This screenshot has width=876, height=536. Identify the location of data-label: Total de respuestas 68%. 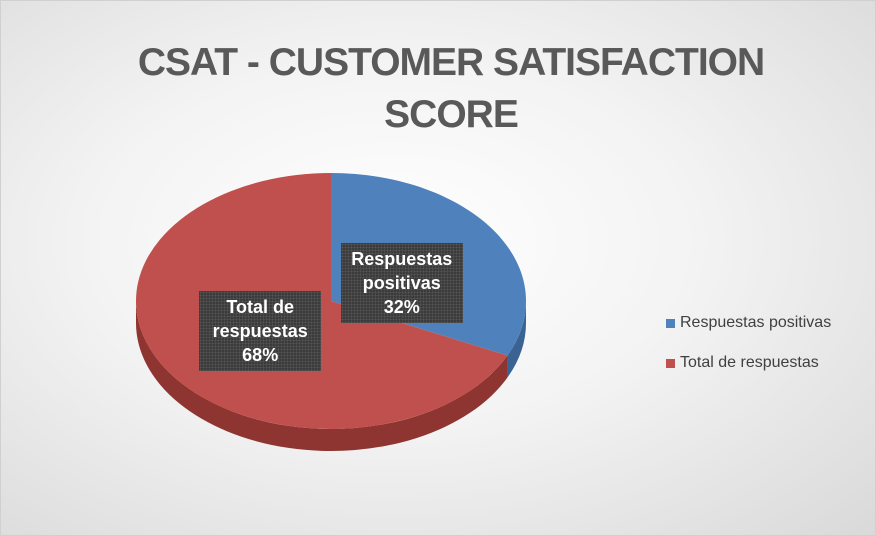
(260, 331).